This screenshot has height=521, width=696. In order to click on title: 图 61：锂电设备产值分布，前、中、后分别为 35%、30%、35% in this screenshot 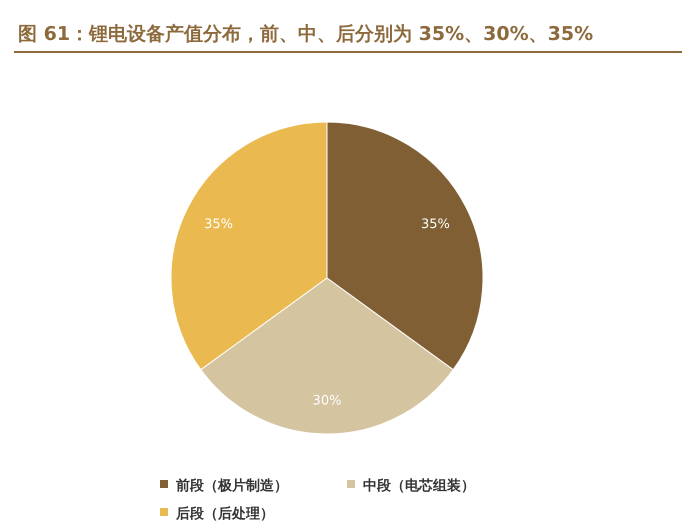, I will do `click(306, 34)`.